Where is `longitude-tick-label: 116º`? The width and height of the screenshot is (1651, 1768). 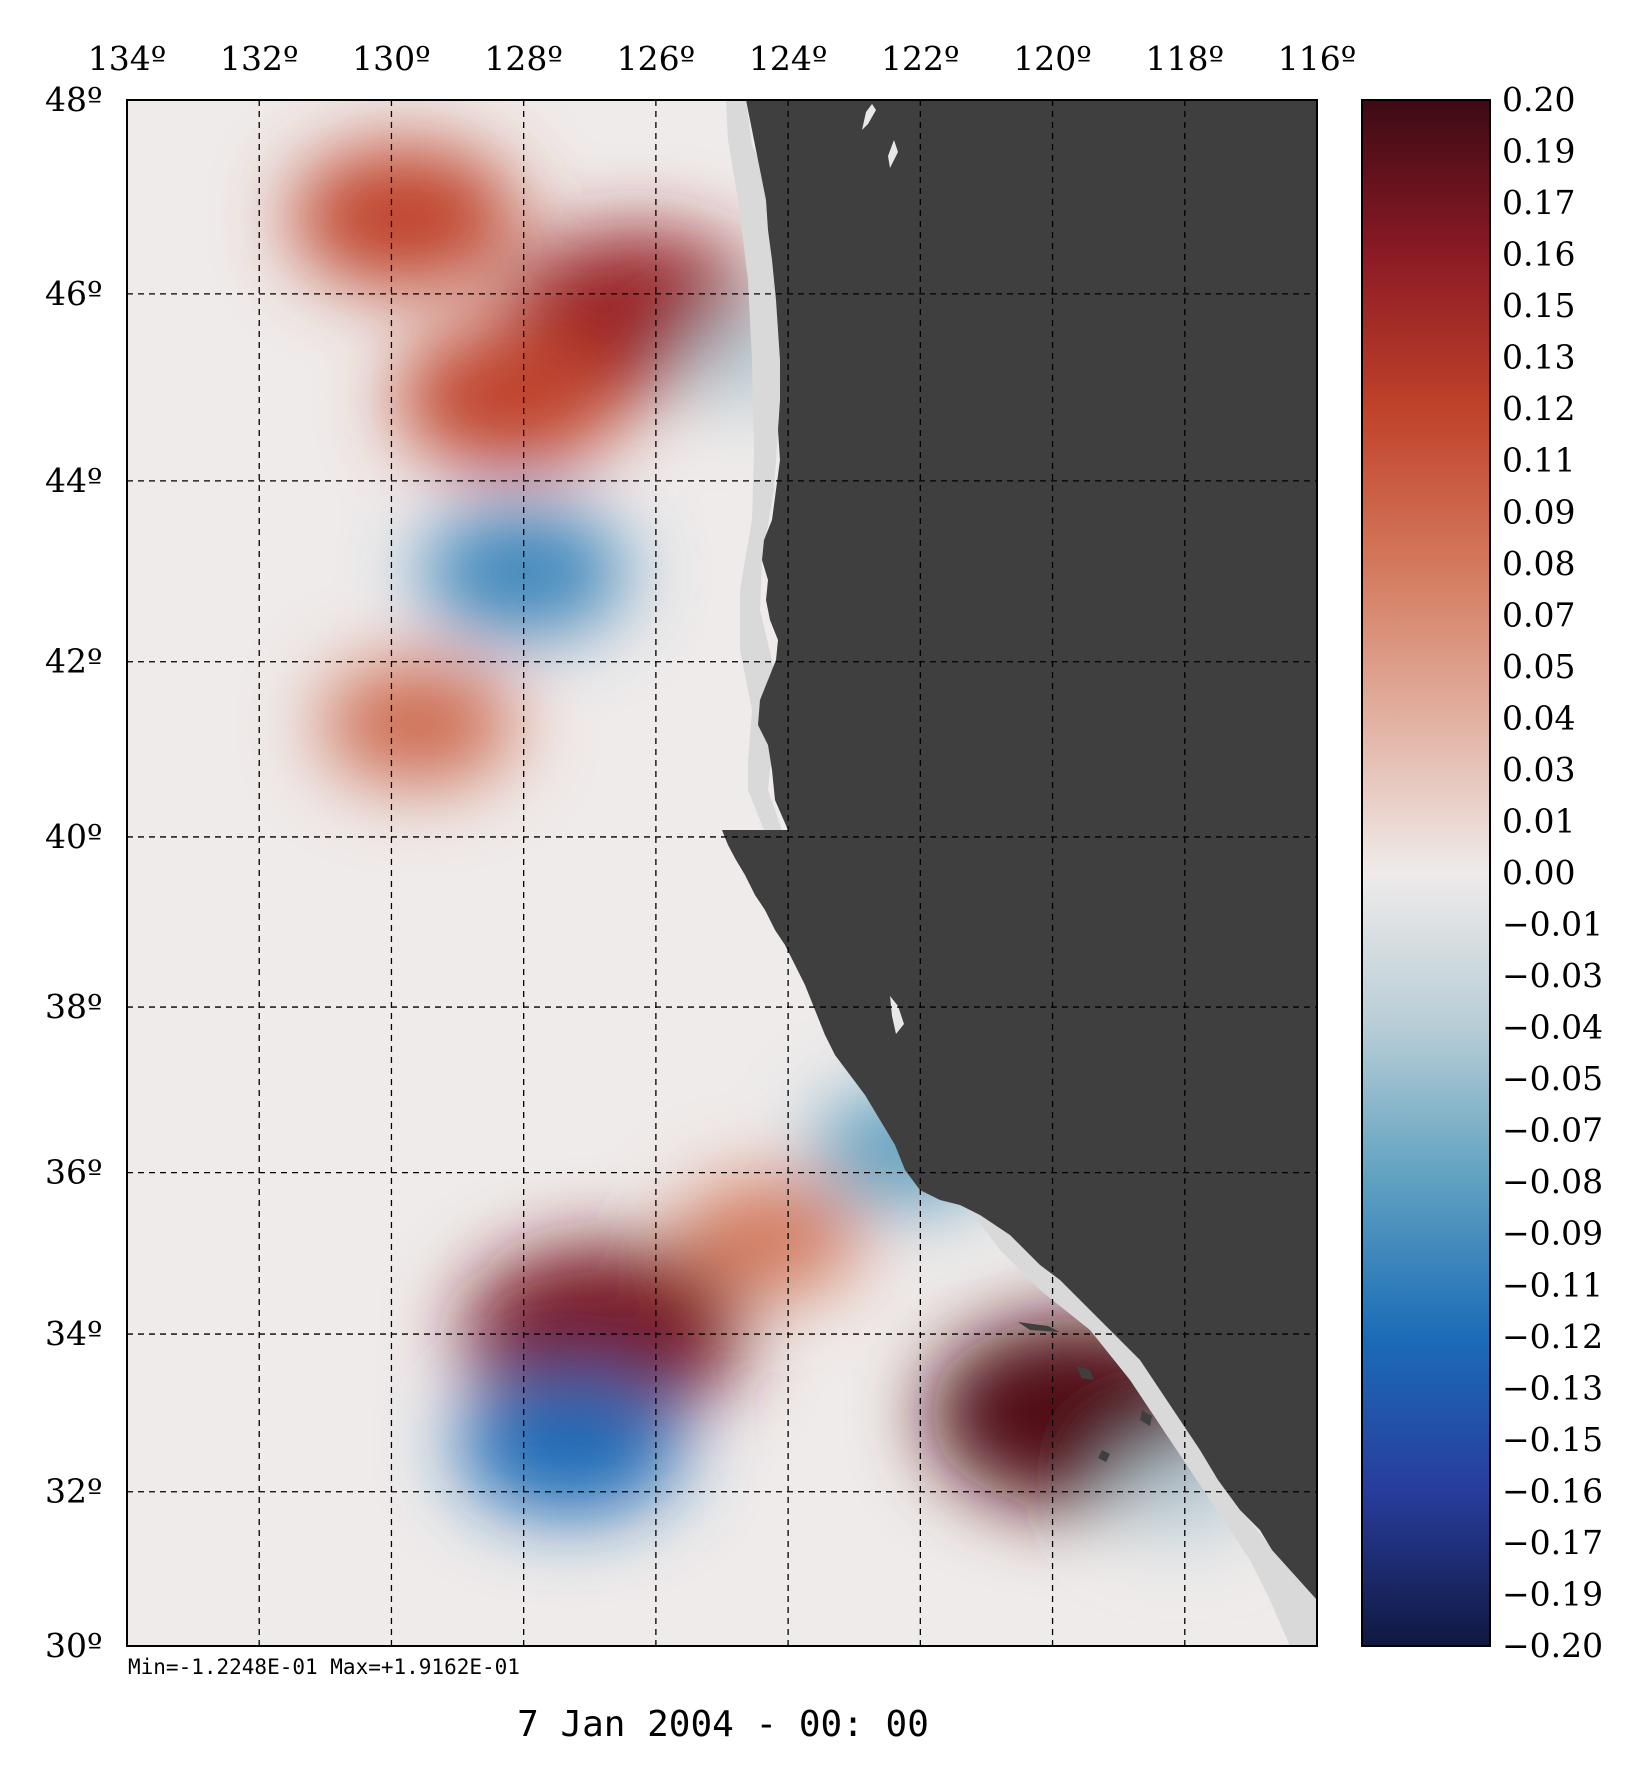
longitude-tick-label: 116º is located at coordinates (1317, 58).